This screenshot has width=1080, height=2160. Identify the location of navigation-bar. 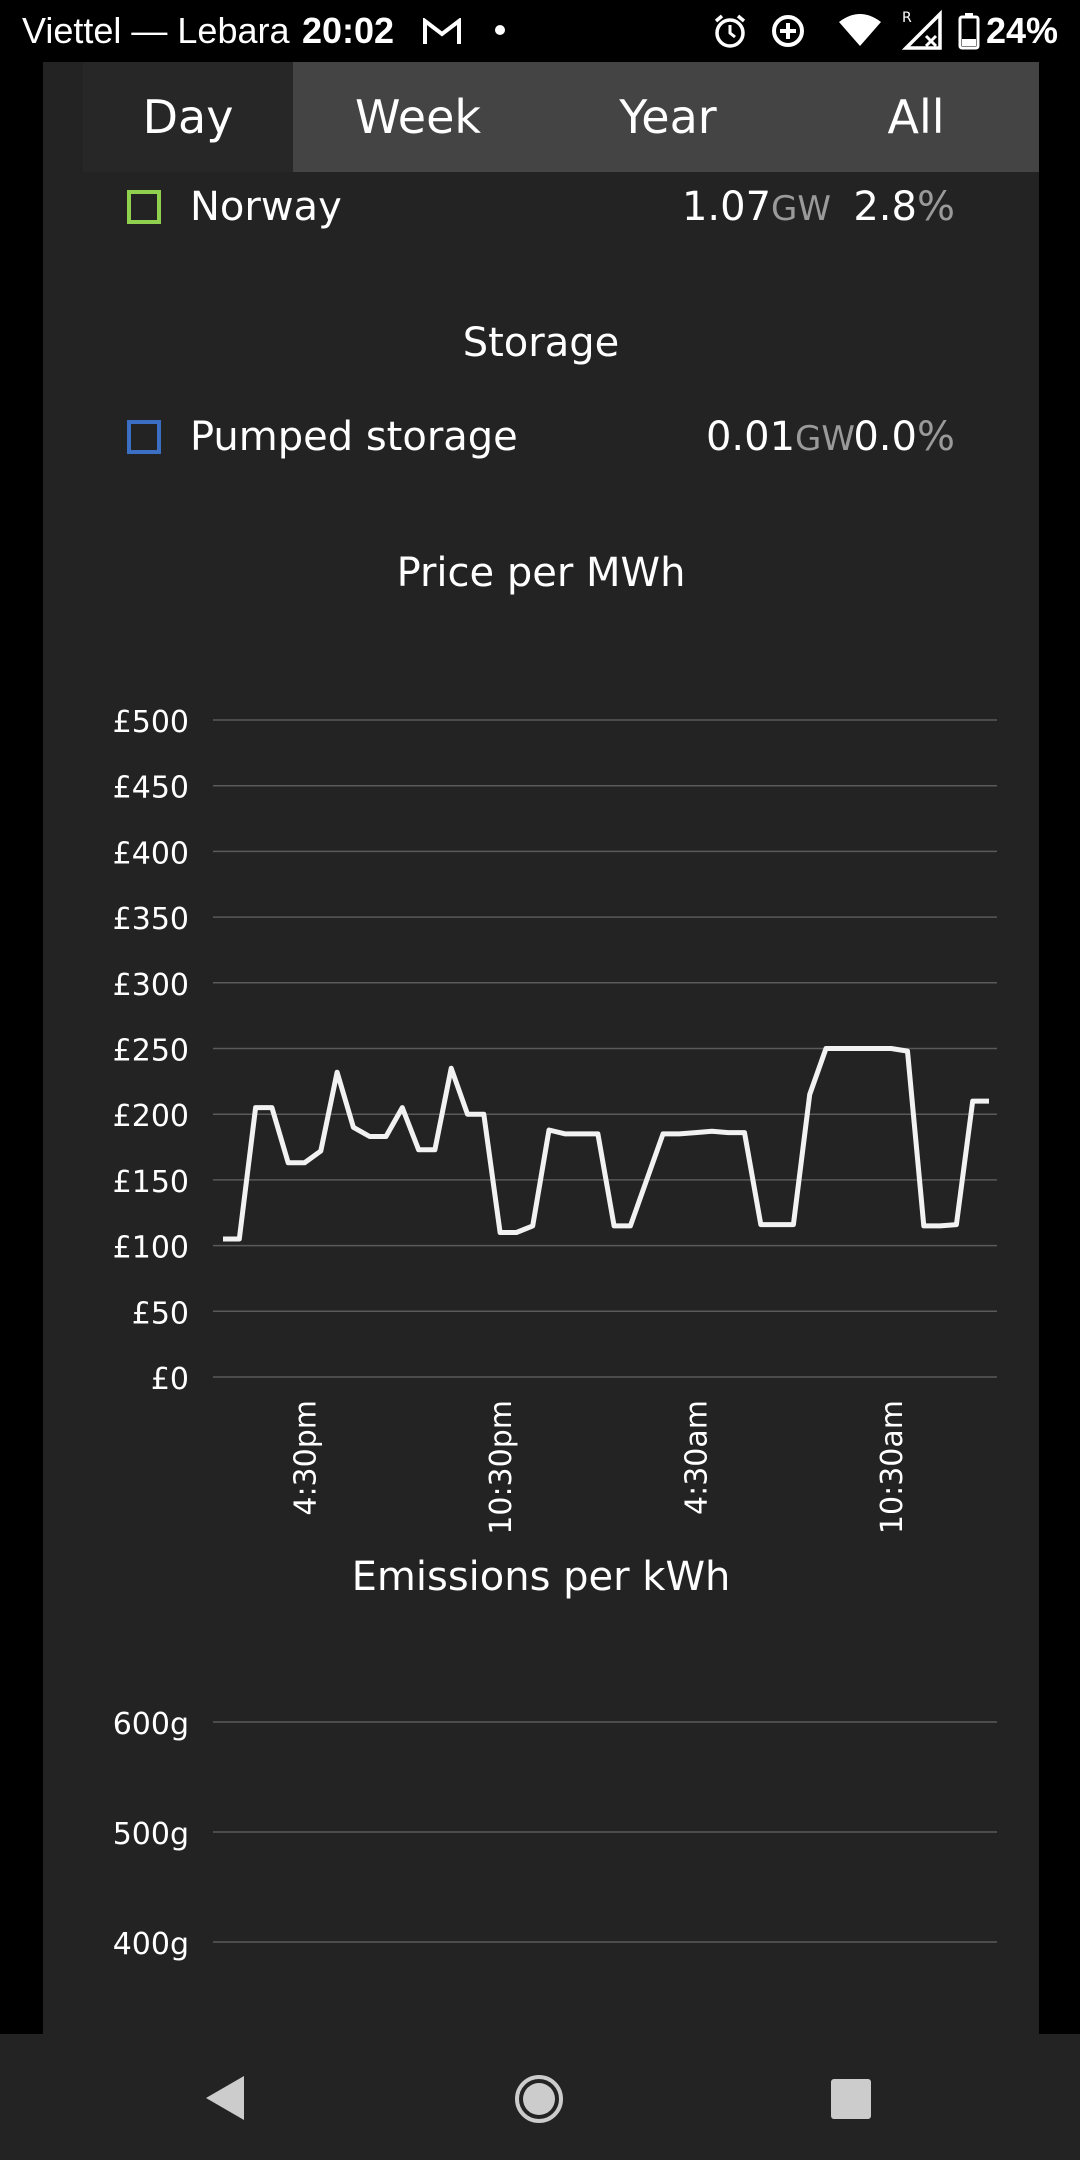
(540, 2097).